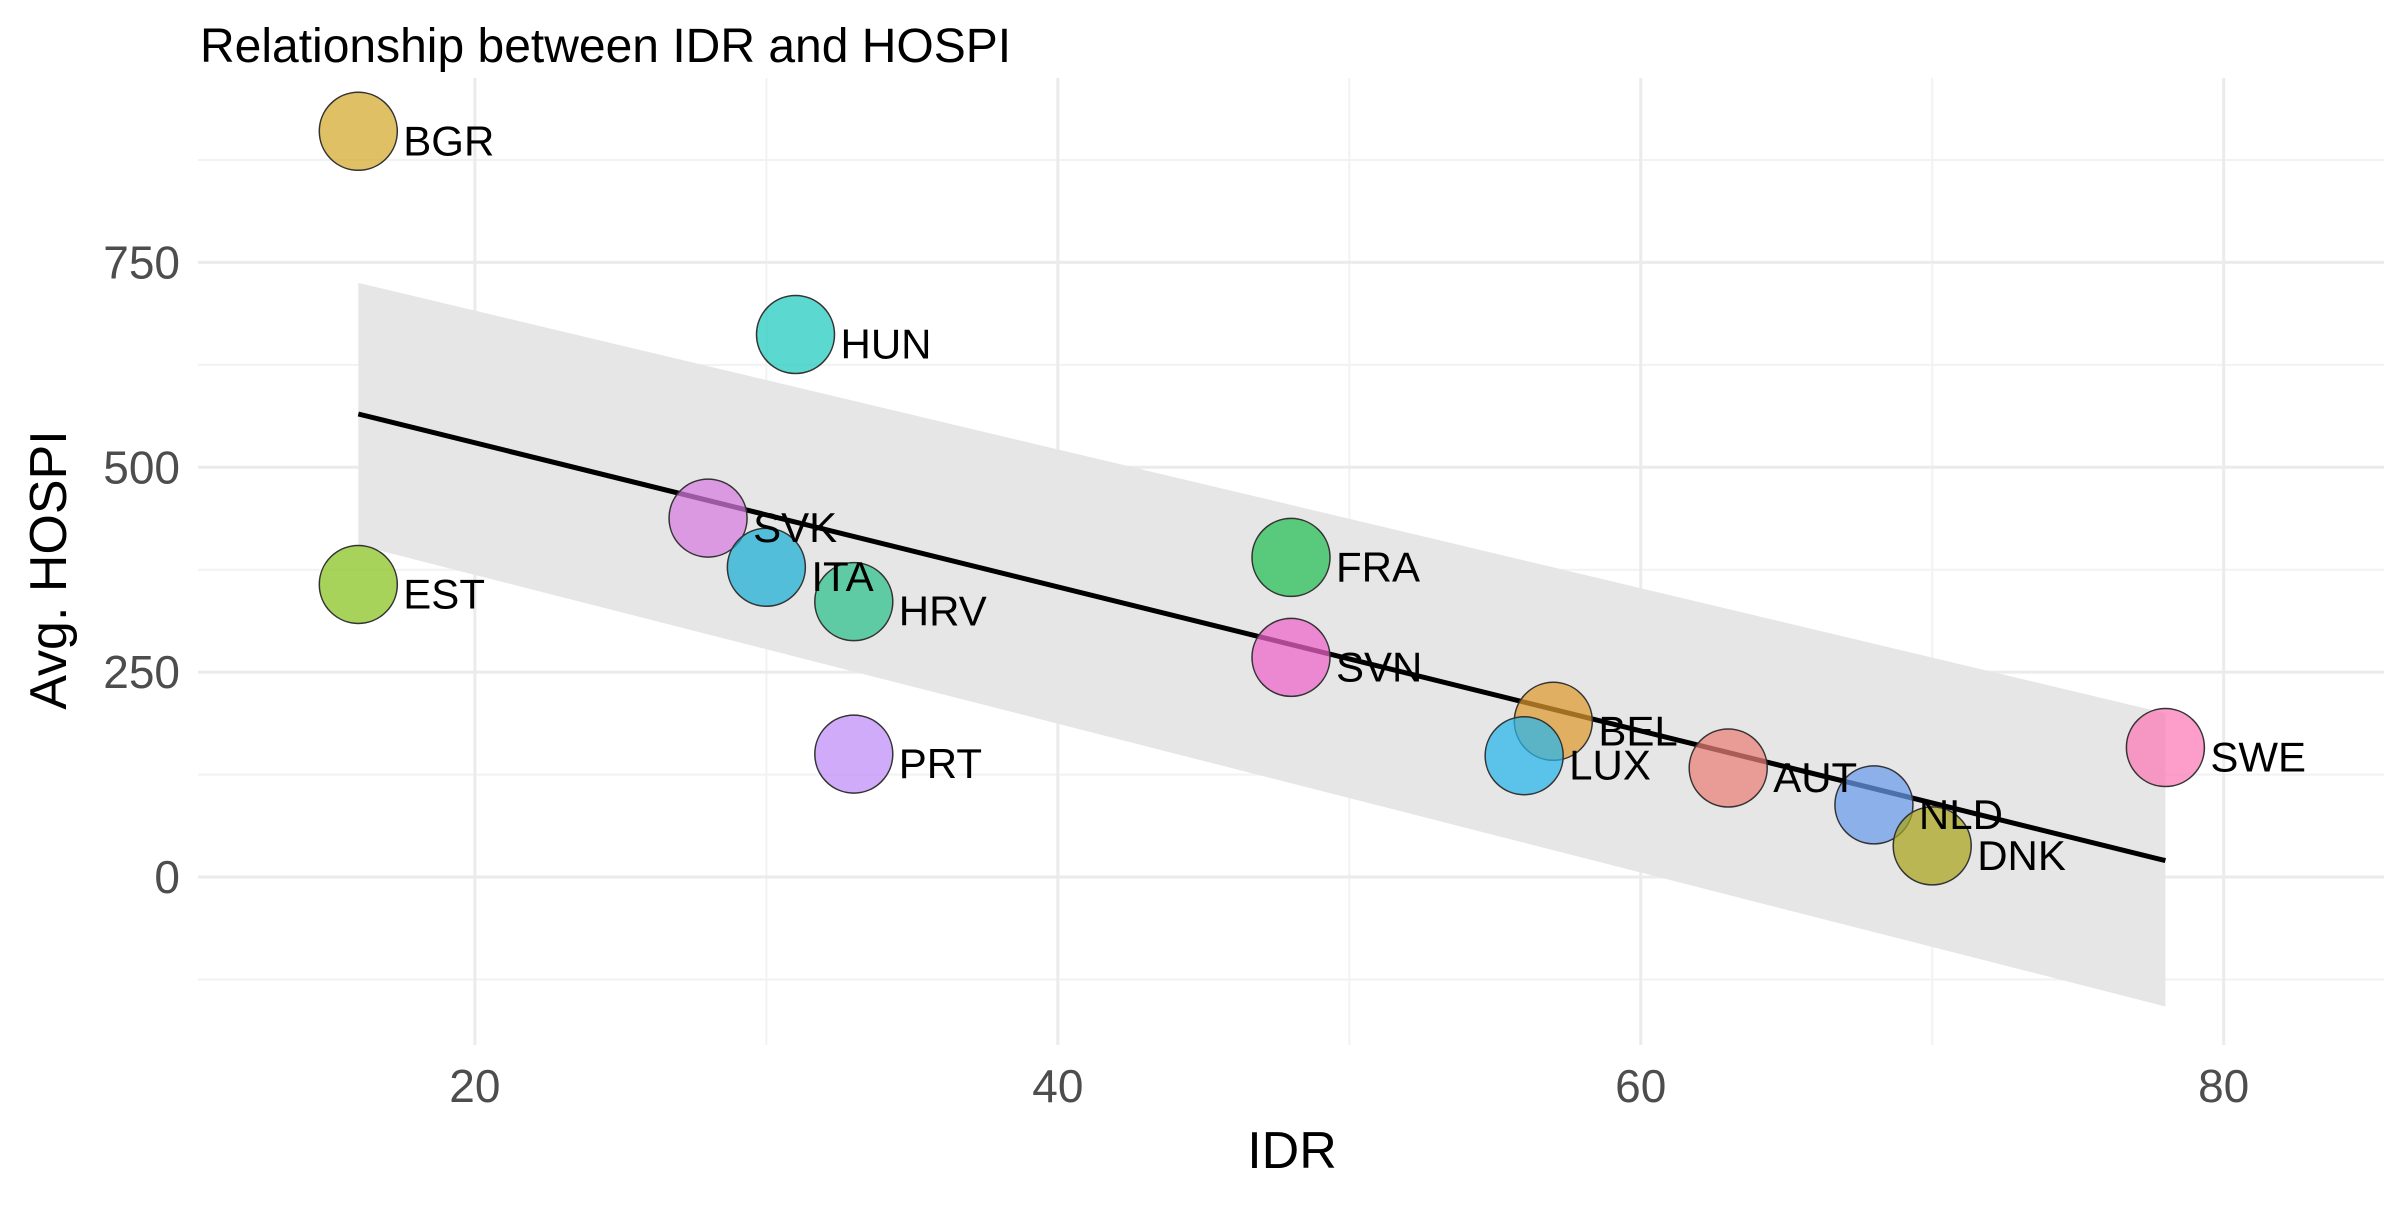 Image resolution: width=2400 pixels, height=1205 pixels. What do you see at coordinates (1728, 768) in the screenshot?
I see `data-point-aut` at bounding box center [1728, 768].